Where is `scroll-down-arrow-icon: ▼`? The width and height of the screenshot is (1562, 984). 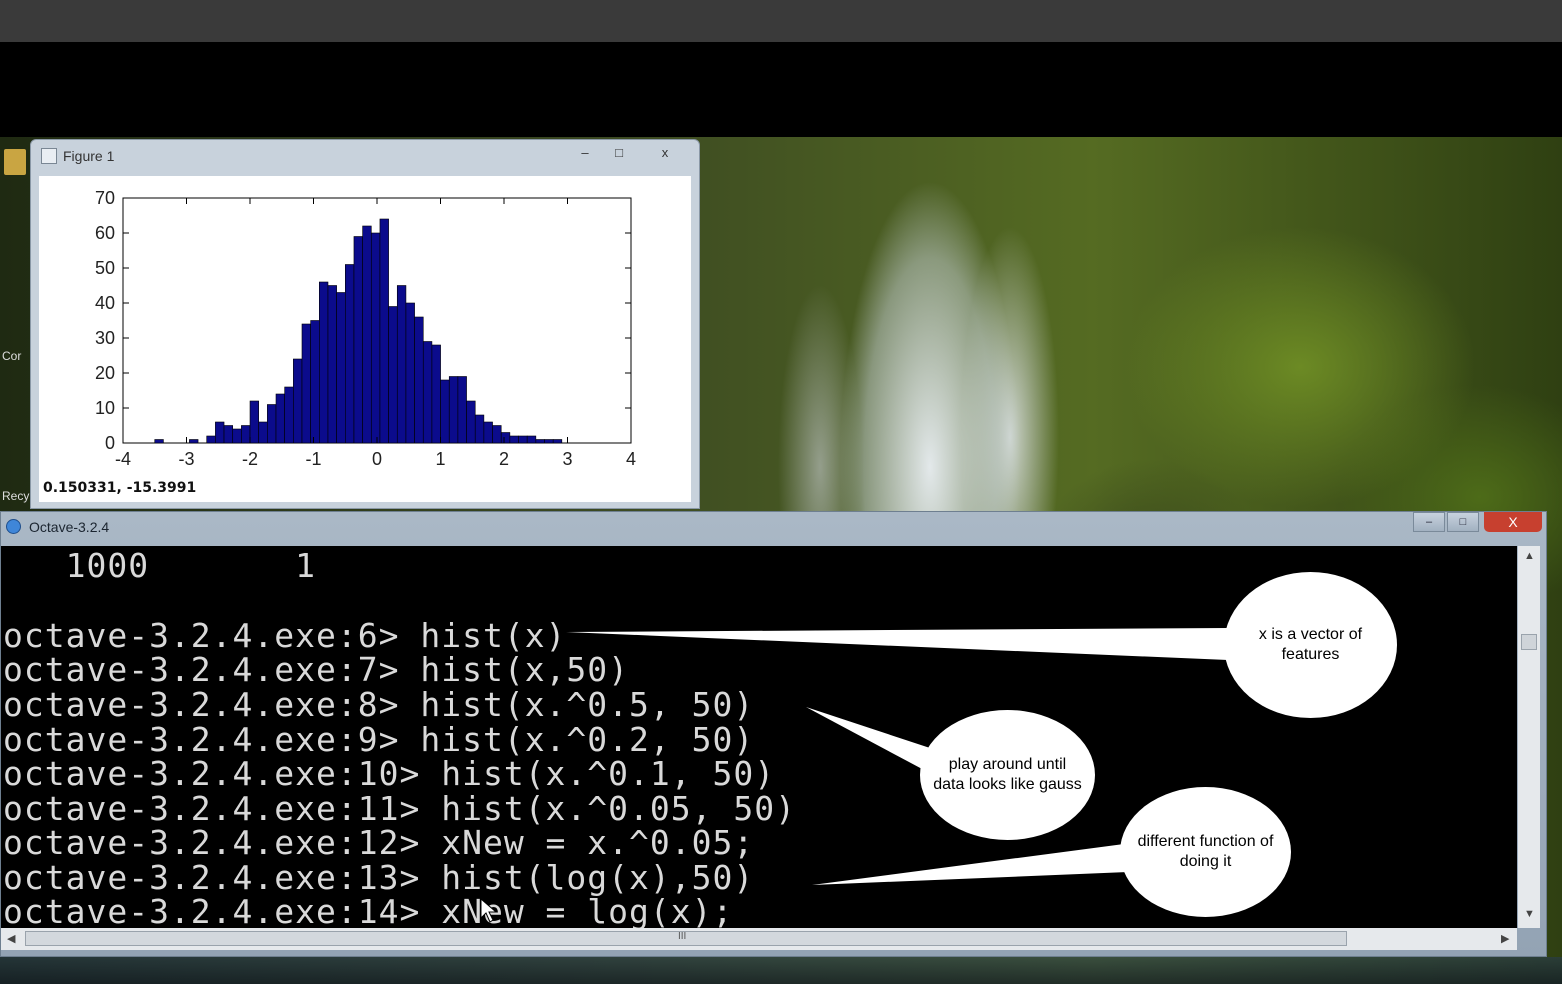
scroll-down-arrow-icon: ▼ is located at coordinates (1529, 914).